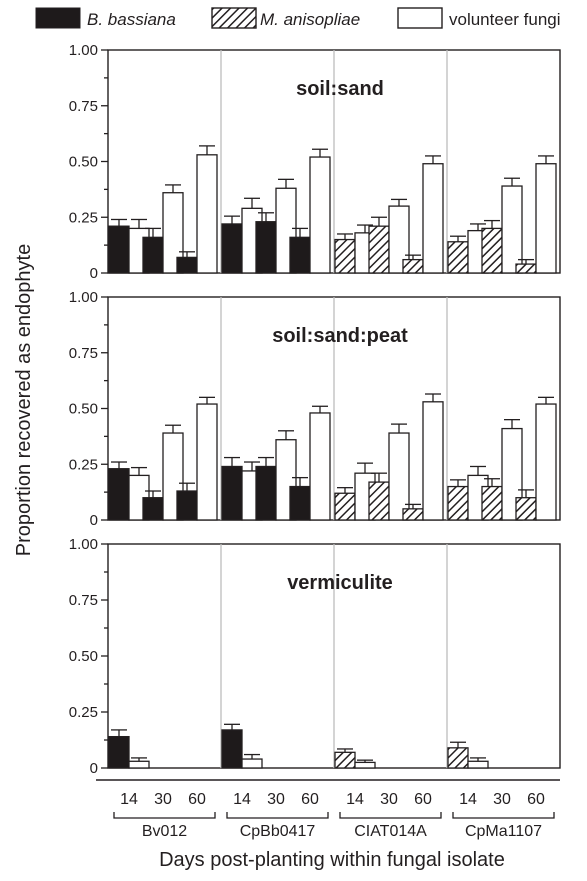  What do you see at coordinates (131, 19) in the screenshot?
I see `legend-label-bassiana: B. bassiana` at bounding box center [131, 19].